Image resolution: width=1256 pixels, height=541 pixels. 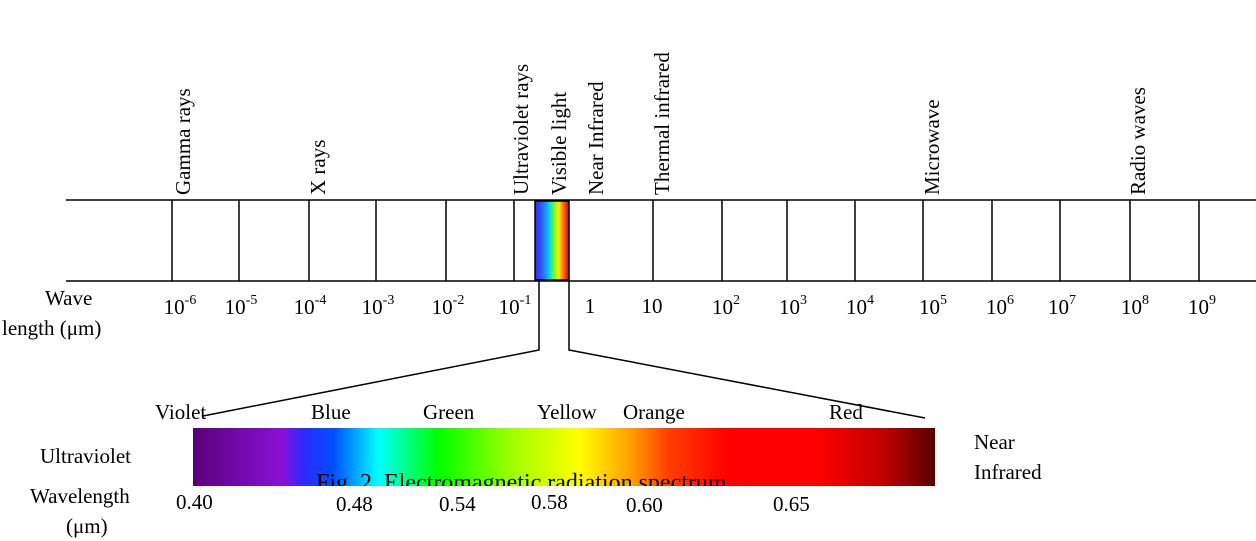 What do you see at coordinates (933, 306) in the screenshot?
I see `tick-label: 10⁵` at bounding box center [933, 306].